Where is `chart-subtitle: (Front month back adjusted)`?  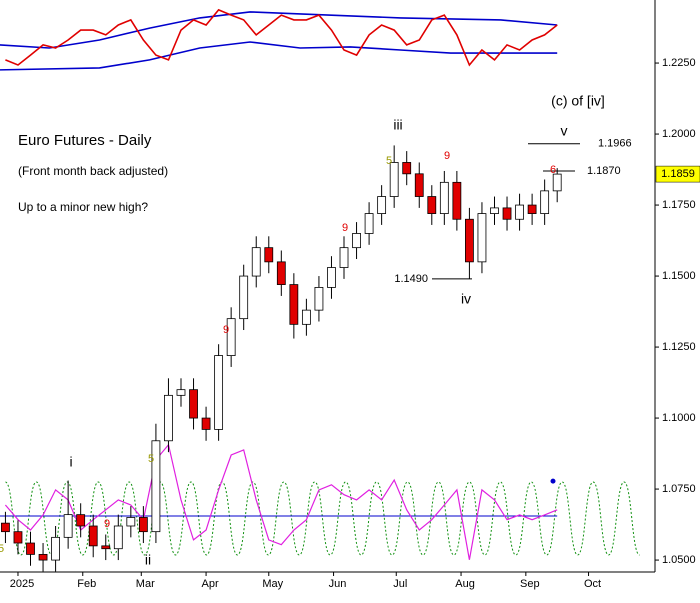
chart-subtitle: (Front month back adjusted) is located at coordinates (93, 171).